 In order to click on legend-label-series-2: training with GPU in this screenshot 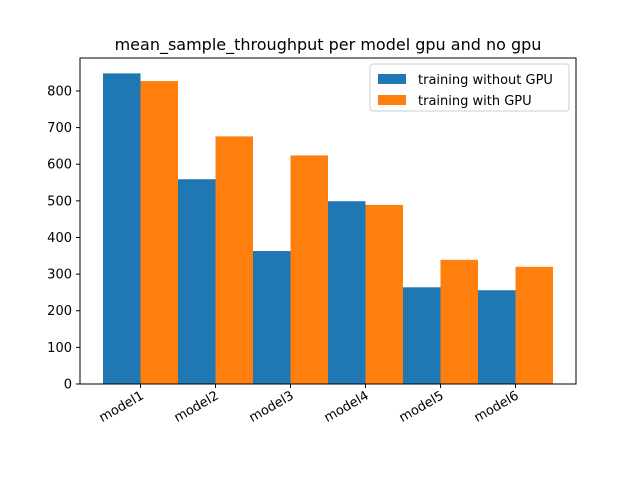, I will do `click(475, 101)`.